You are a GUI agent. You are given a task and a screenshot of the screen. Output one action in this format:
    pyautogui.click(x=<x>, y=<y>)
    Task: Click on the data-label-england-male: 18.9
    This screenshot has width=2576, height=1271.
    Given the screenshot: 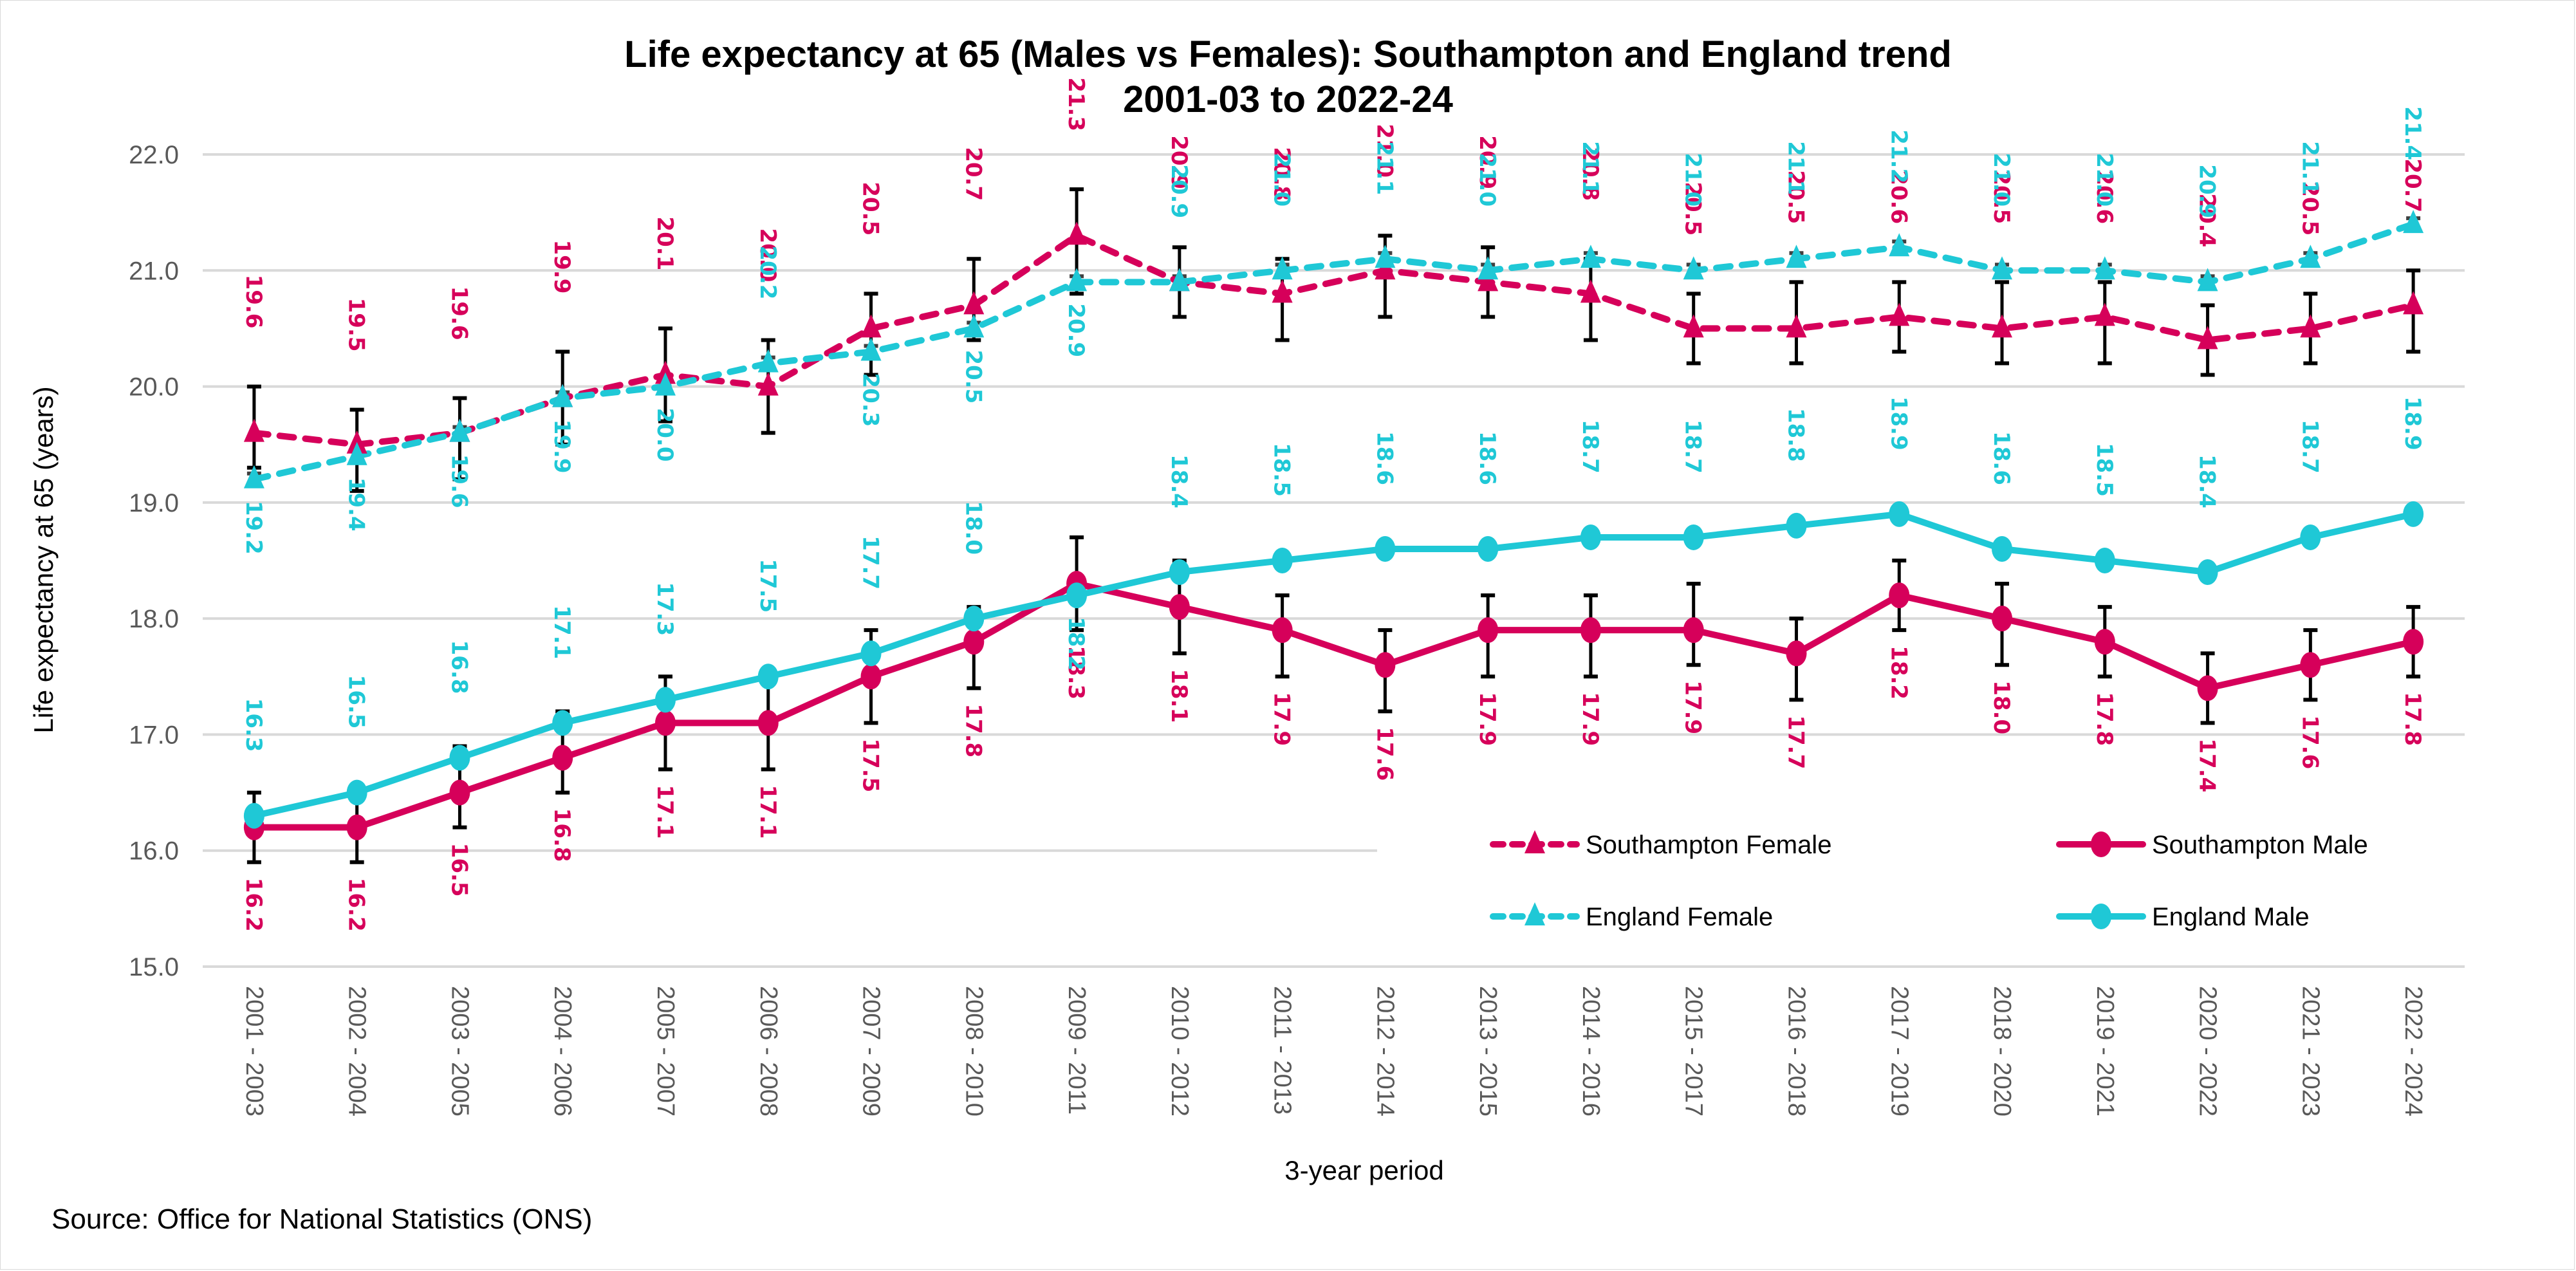 What is the action you would take?
    pyautogui.click(x=1898, y=423)
    